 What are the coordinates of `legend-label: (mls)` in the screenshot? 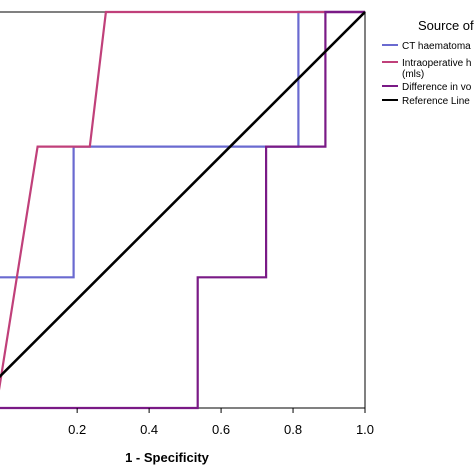 It's located at (413, 74).